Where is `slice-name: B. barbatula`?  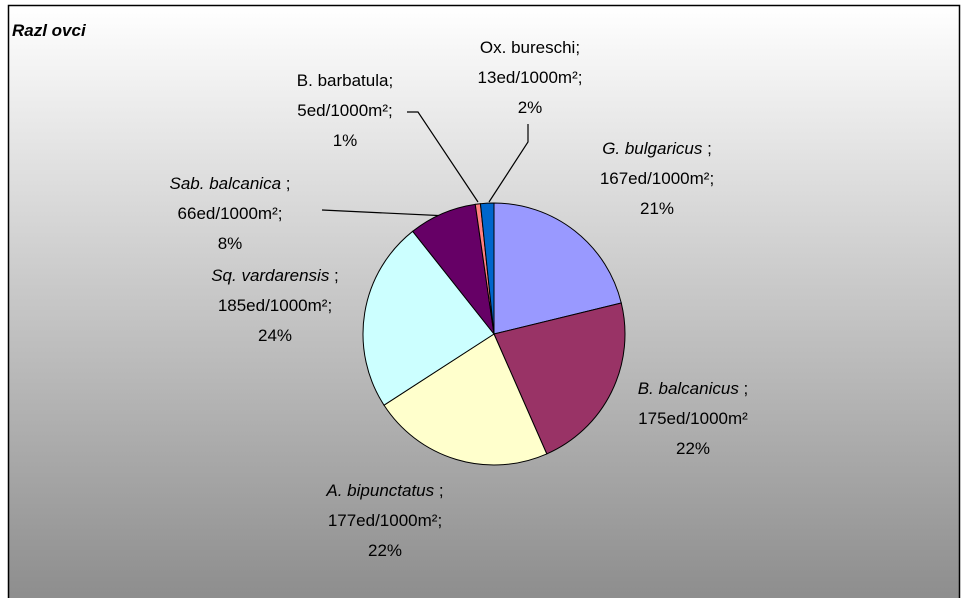 slice-name: B. barbatula is located at coordinates (343, 80).